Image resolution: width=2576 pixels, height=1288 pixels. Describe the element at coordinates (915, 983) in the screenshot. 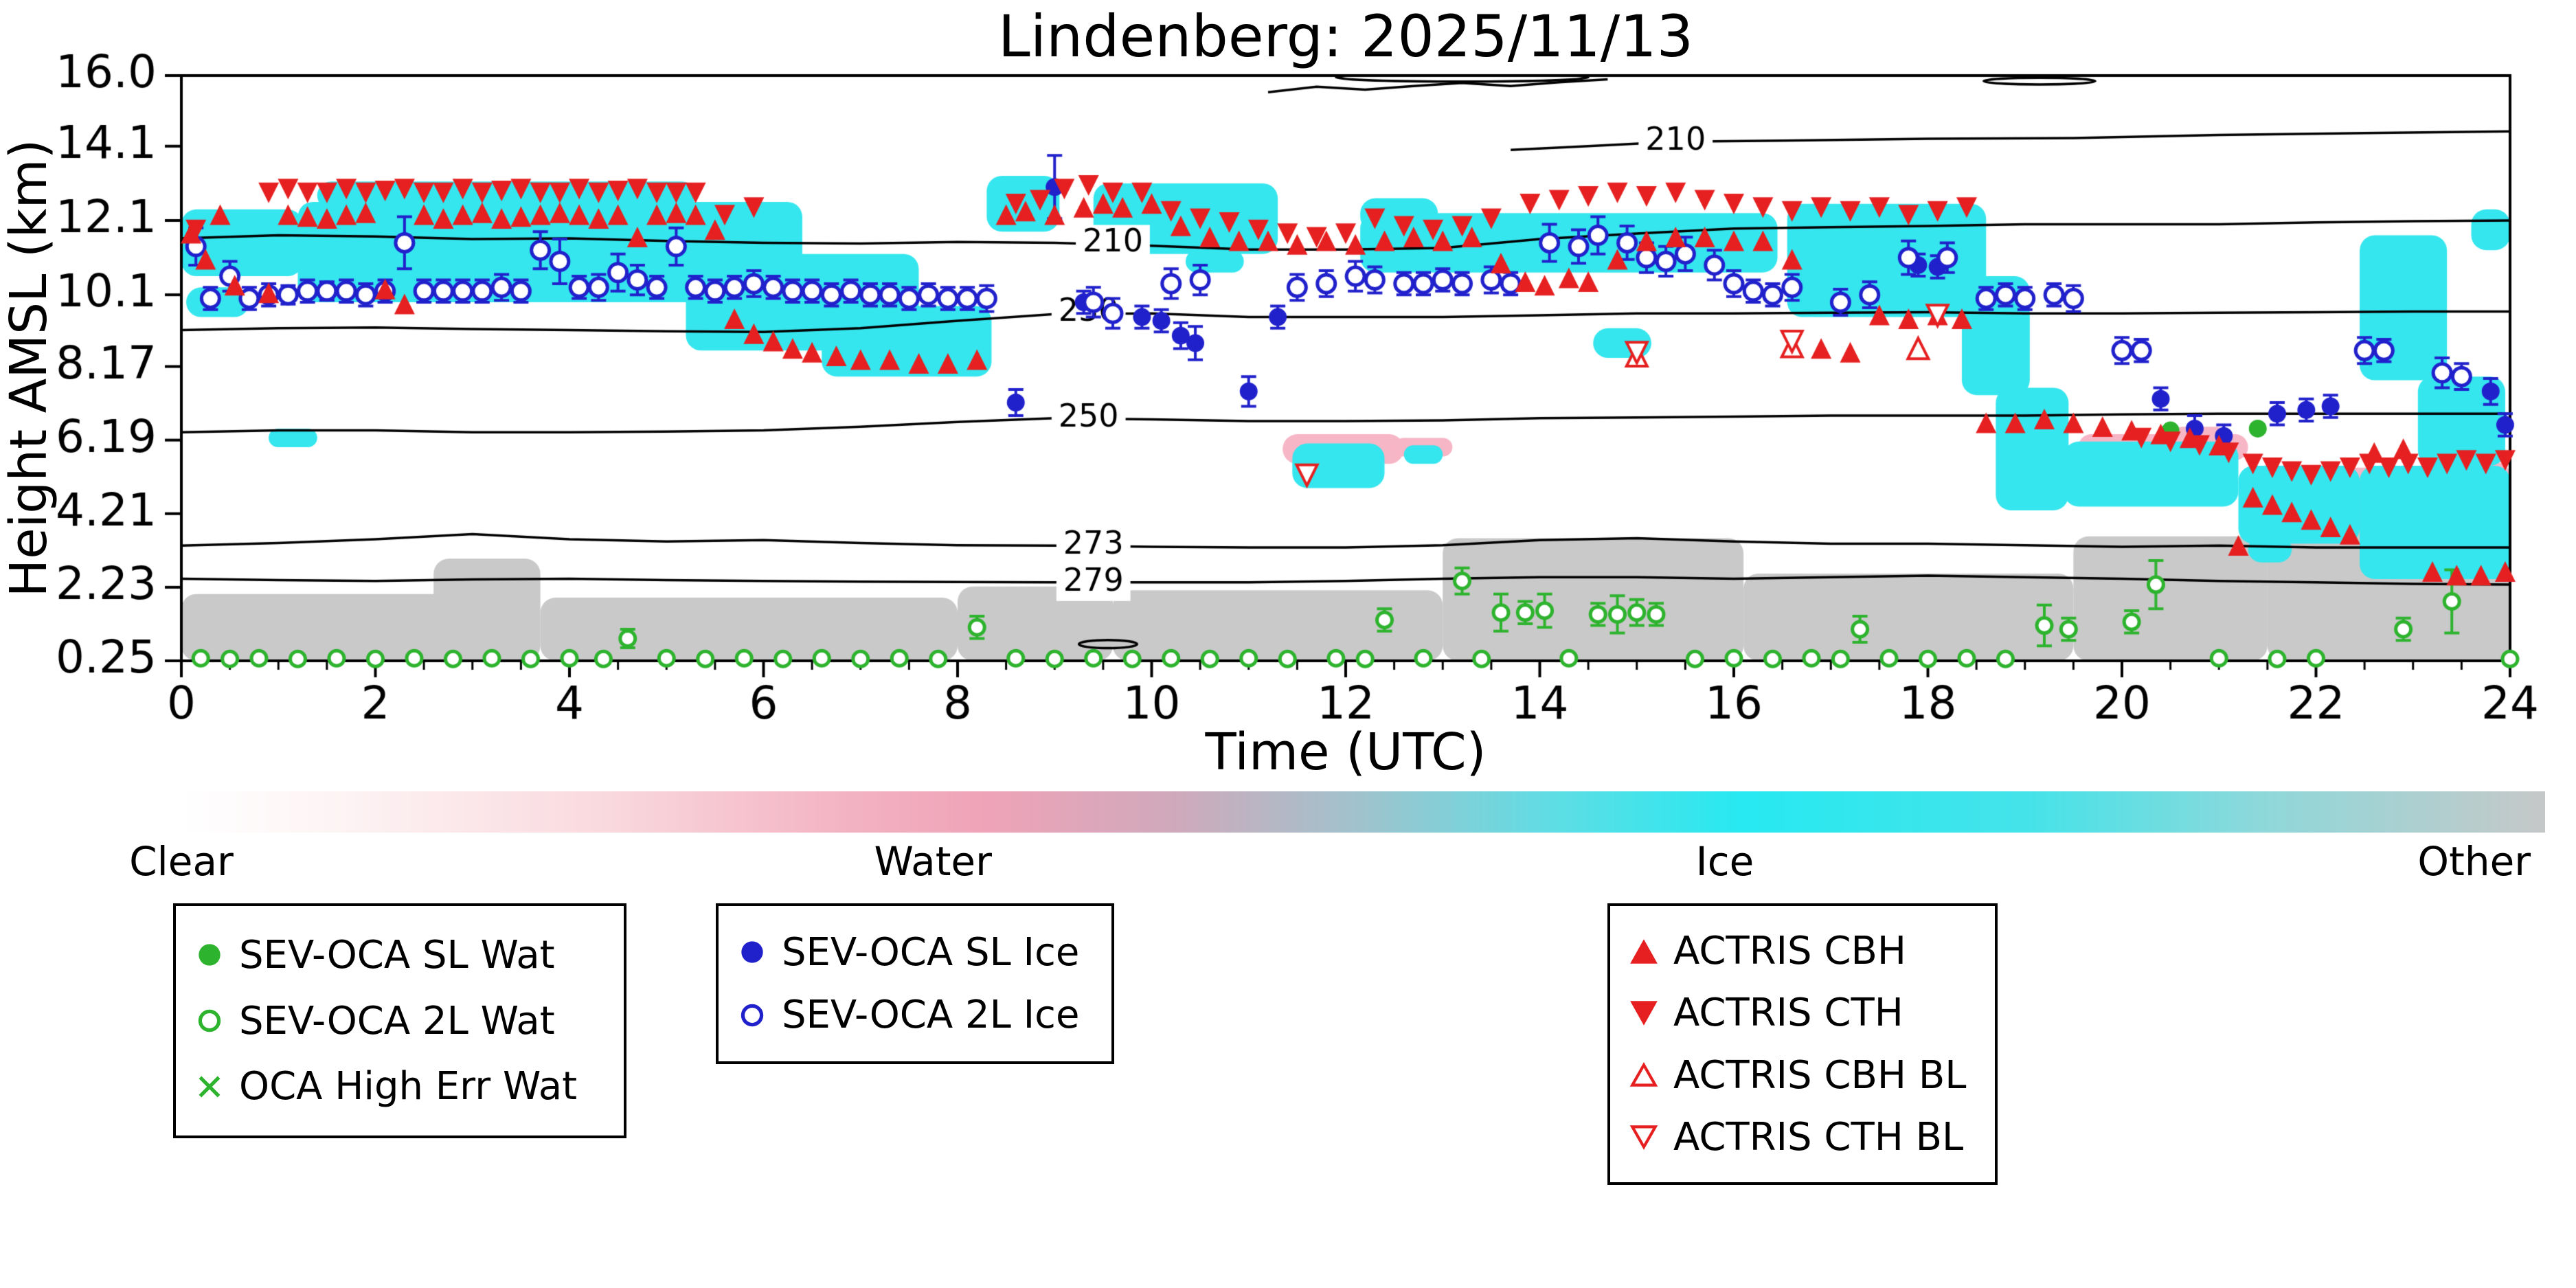

I see `legend-ice-products: SEV-OCA SL Ice SEV-OCA 2L Ice` at that location.